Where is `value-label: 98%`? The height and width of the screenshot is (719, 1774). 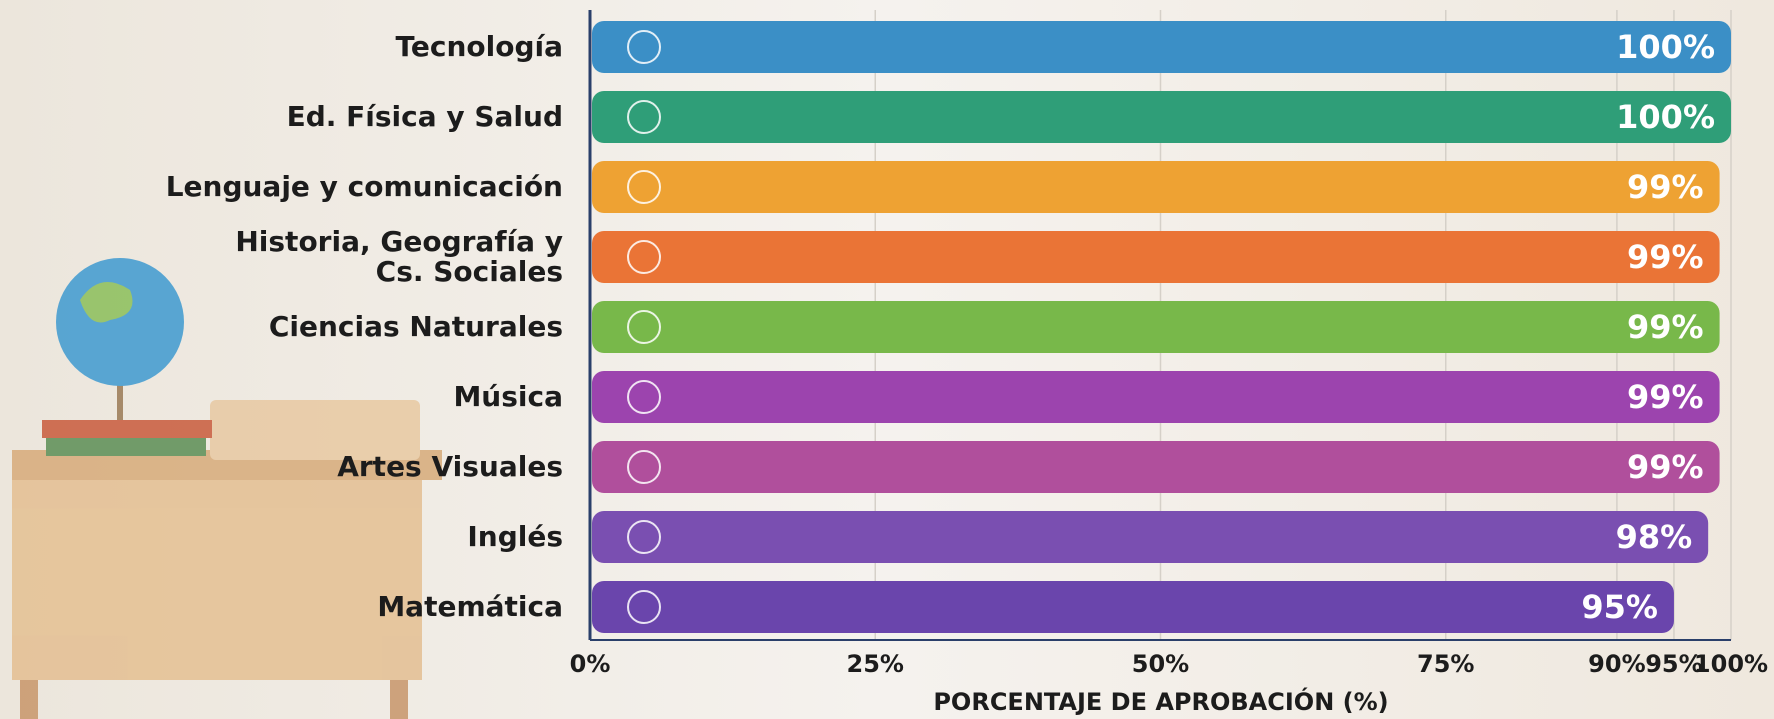
value-label: 98% is located at coordinates (1654, 537).